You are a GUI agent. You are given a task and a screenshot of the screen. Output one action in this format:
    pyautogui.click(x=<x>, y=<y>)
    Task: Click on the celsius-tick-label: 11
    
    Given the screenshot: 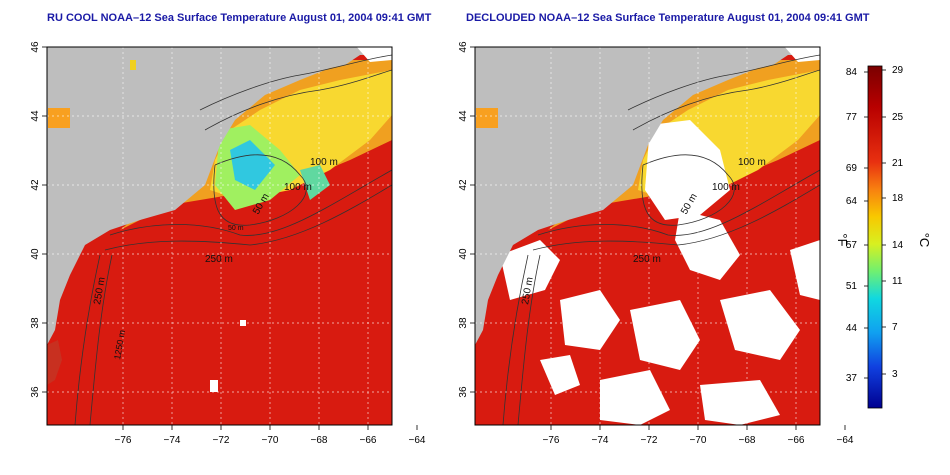 What is the action you would take?
    pyautogui.click(x=897, y=281)
    